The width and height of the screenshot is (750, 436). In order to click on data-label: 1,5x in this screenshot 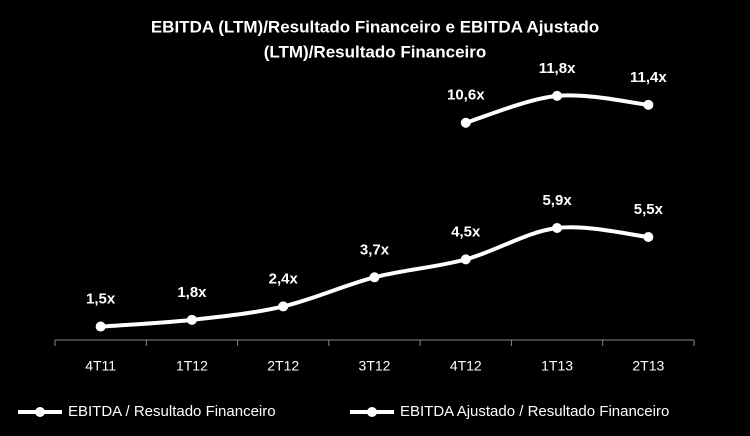, I will do `click(101, 299)`.